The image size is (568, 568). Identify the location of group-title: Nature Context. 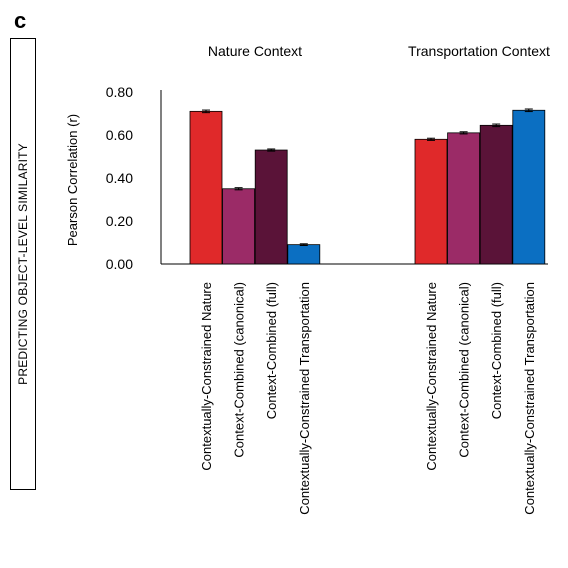
(255, 51).